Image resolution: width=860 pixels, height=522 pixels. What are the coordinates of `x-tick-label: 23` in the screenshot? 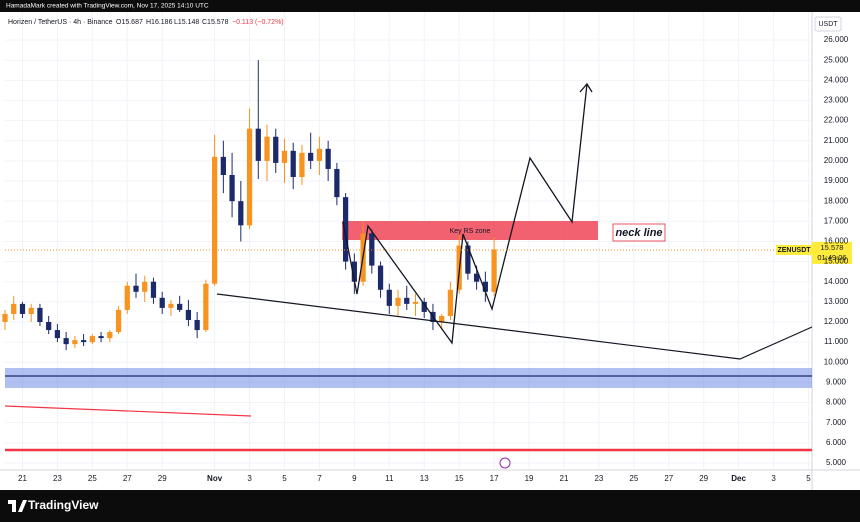 It's located at (57, 478).